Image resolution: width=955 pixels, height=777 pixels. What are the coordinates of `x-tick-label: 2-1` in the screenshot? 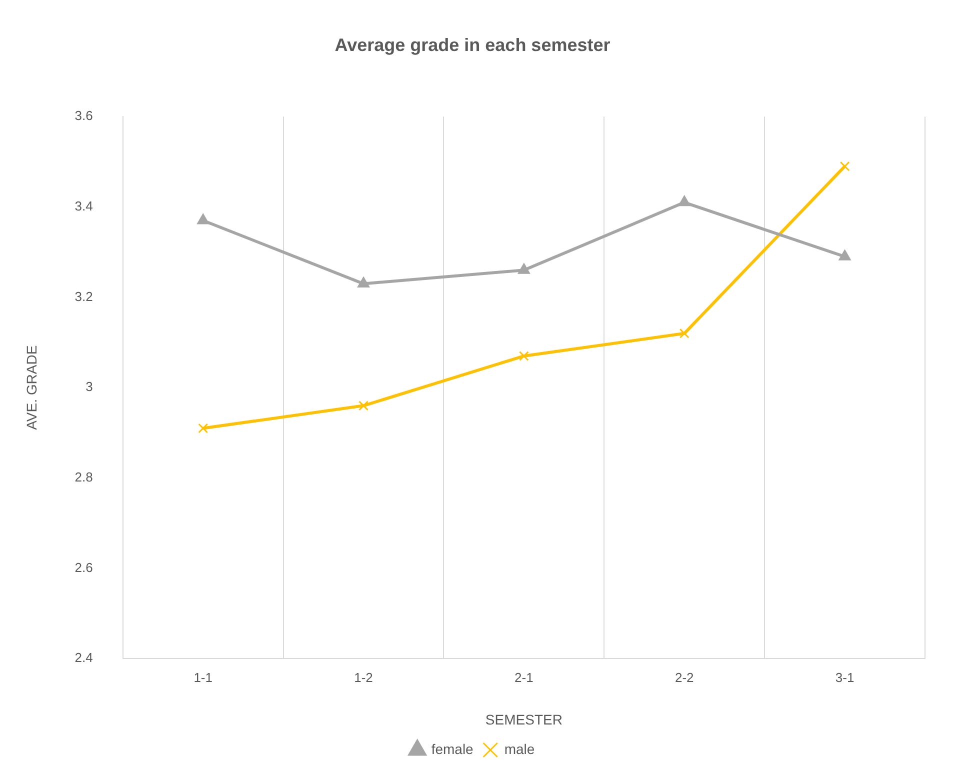 It's located at (524, 677).